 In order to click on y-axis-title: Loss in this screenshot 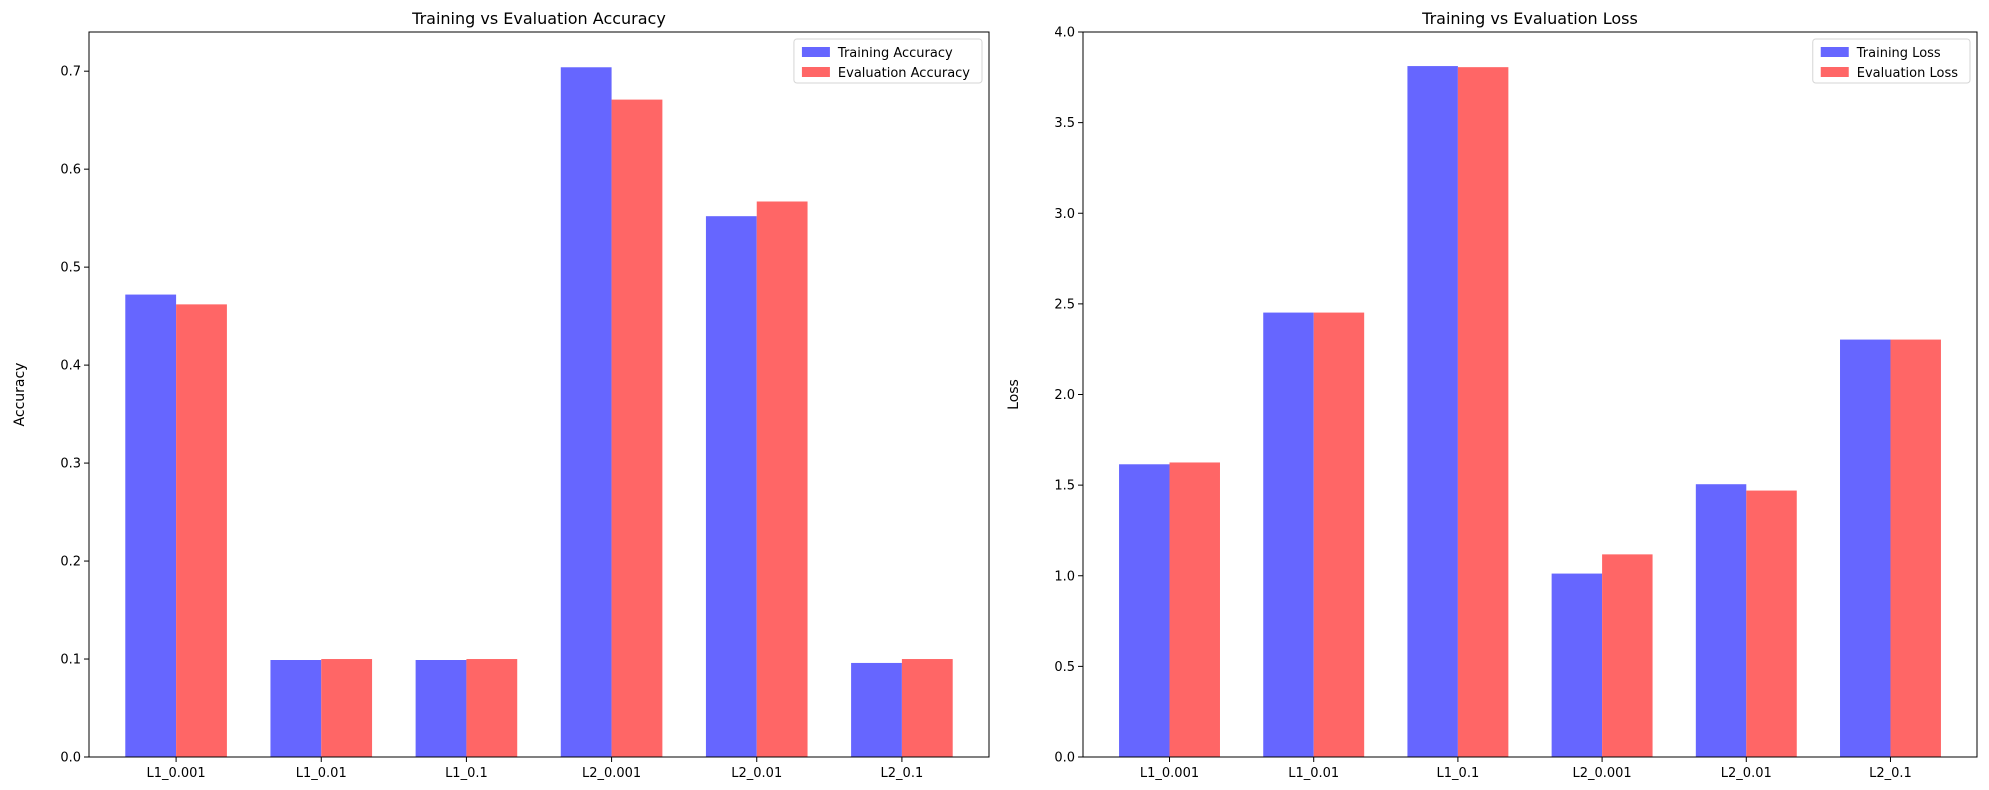, I will do `click(1014, 394)`.